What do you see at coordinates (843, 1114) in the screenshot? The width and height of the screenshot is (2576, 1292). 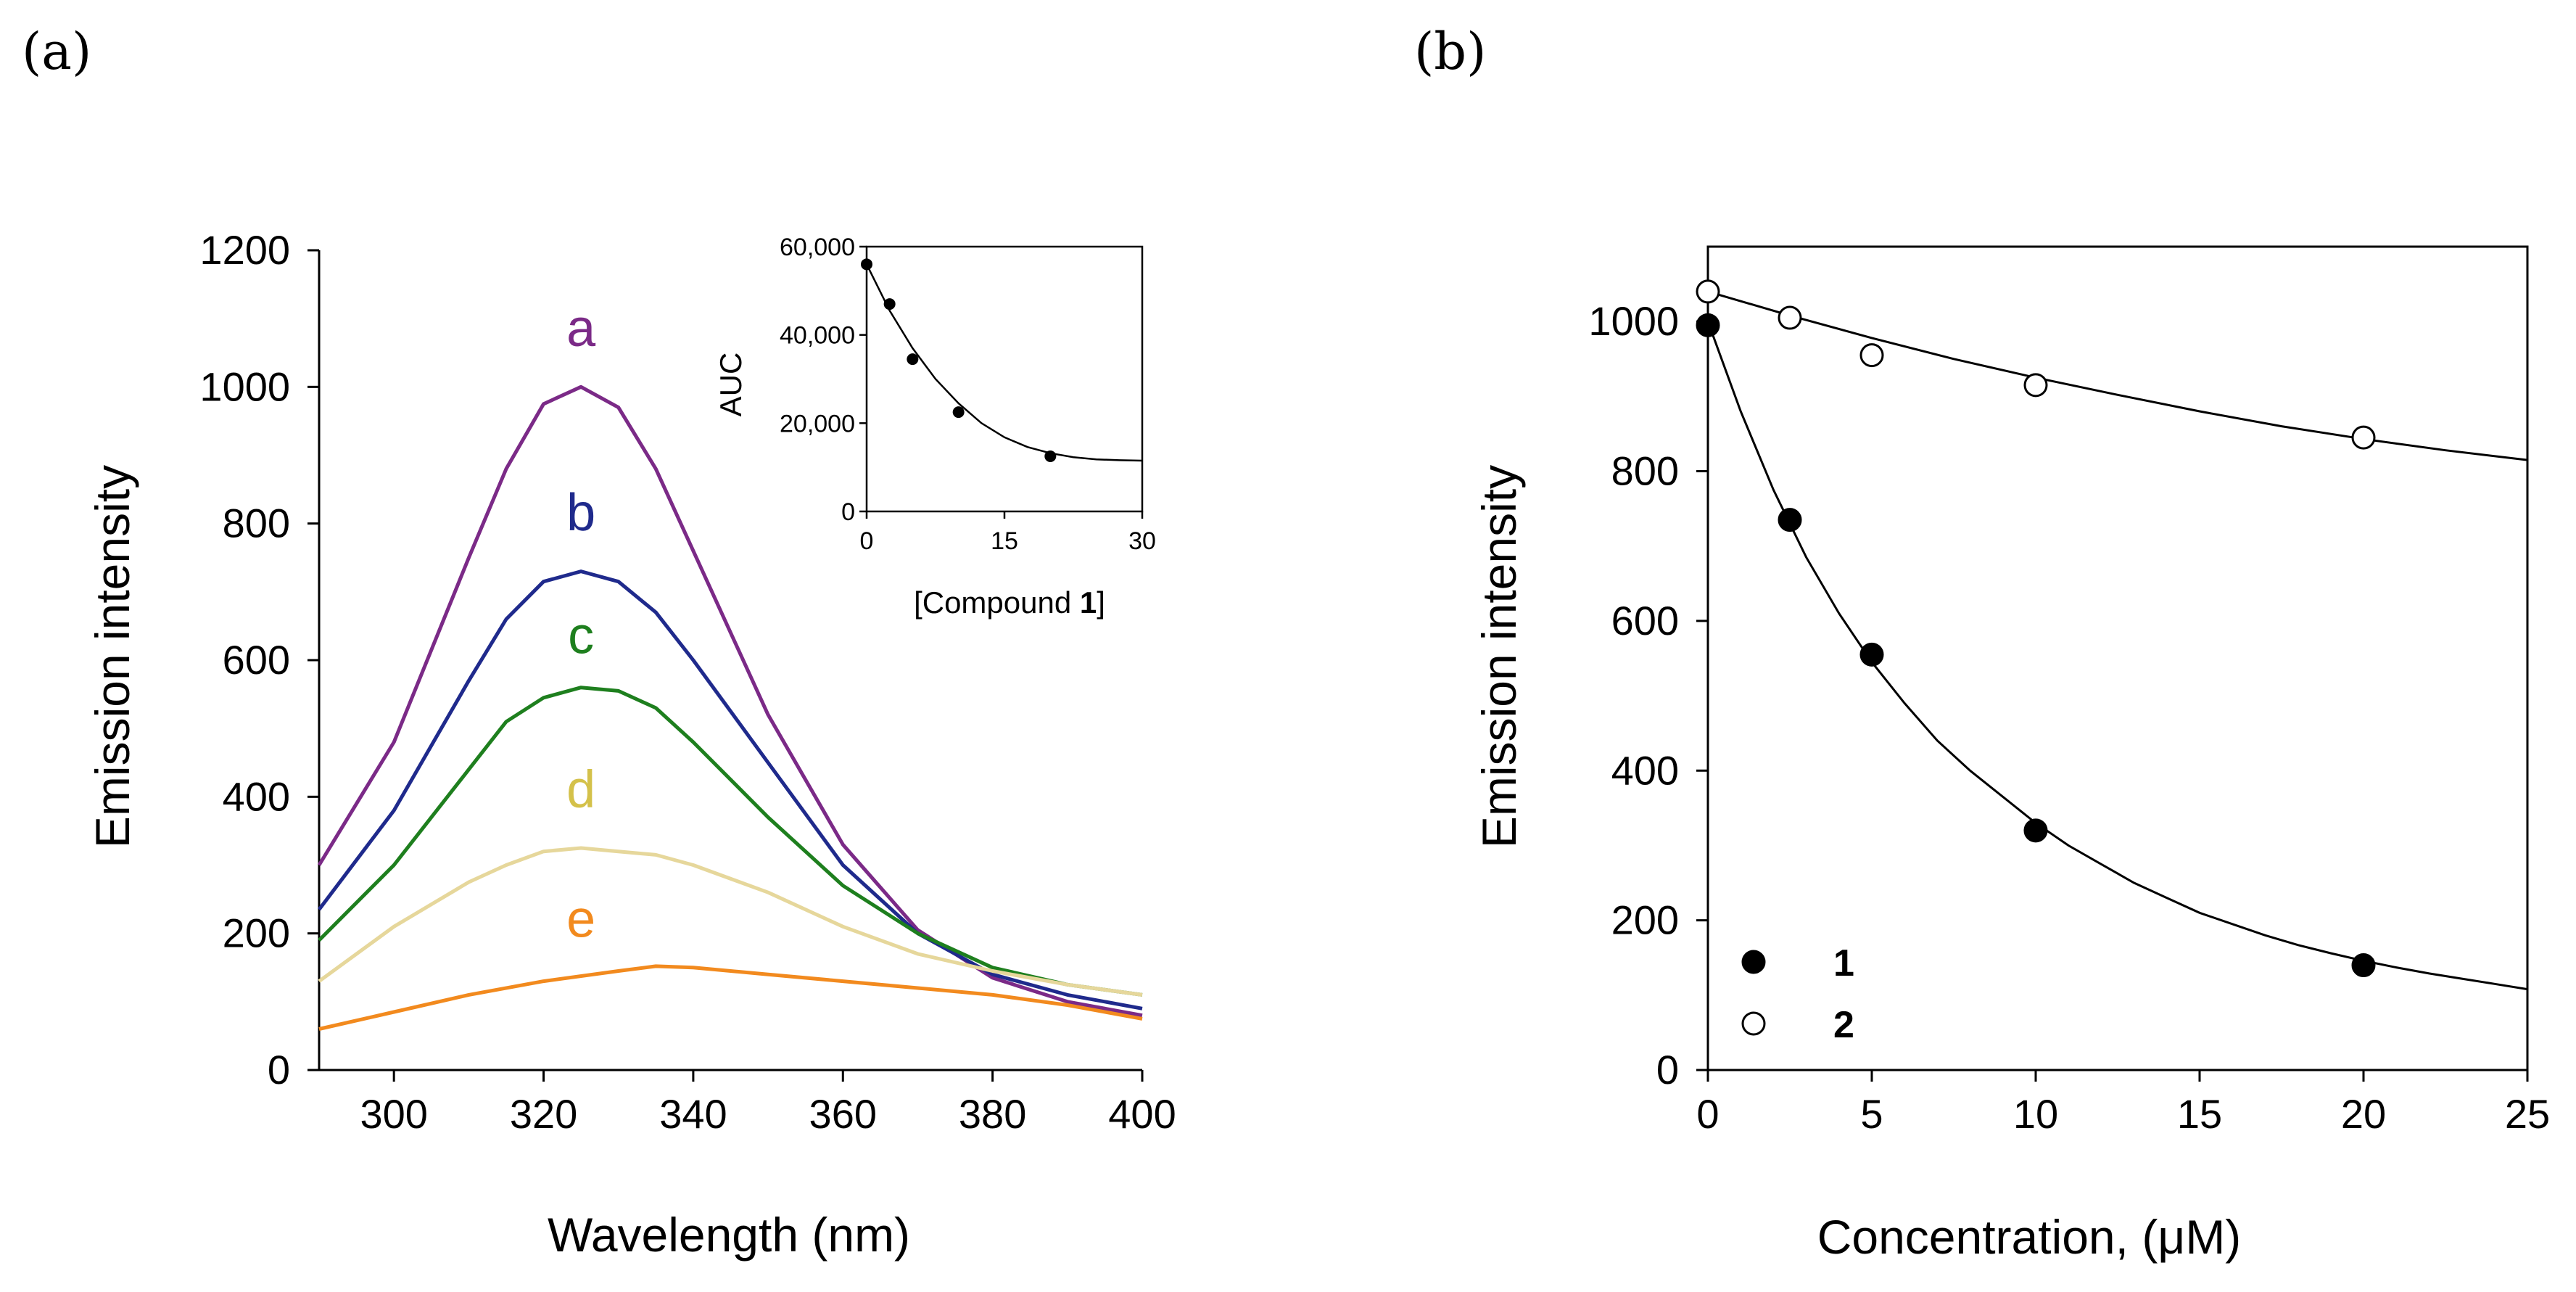 I see `chart-a-xtick-label: 360` at bounding box center [843, 1114].